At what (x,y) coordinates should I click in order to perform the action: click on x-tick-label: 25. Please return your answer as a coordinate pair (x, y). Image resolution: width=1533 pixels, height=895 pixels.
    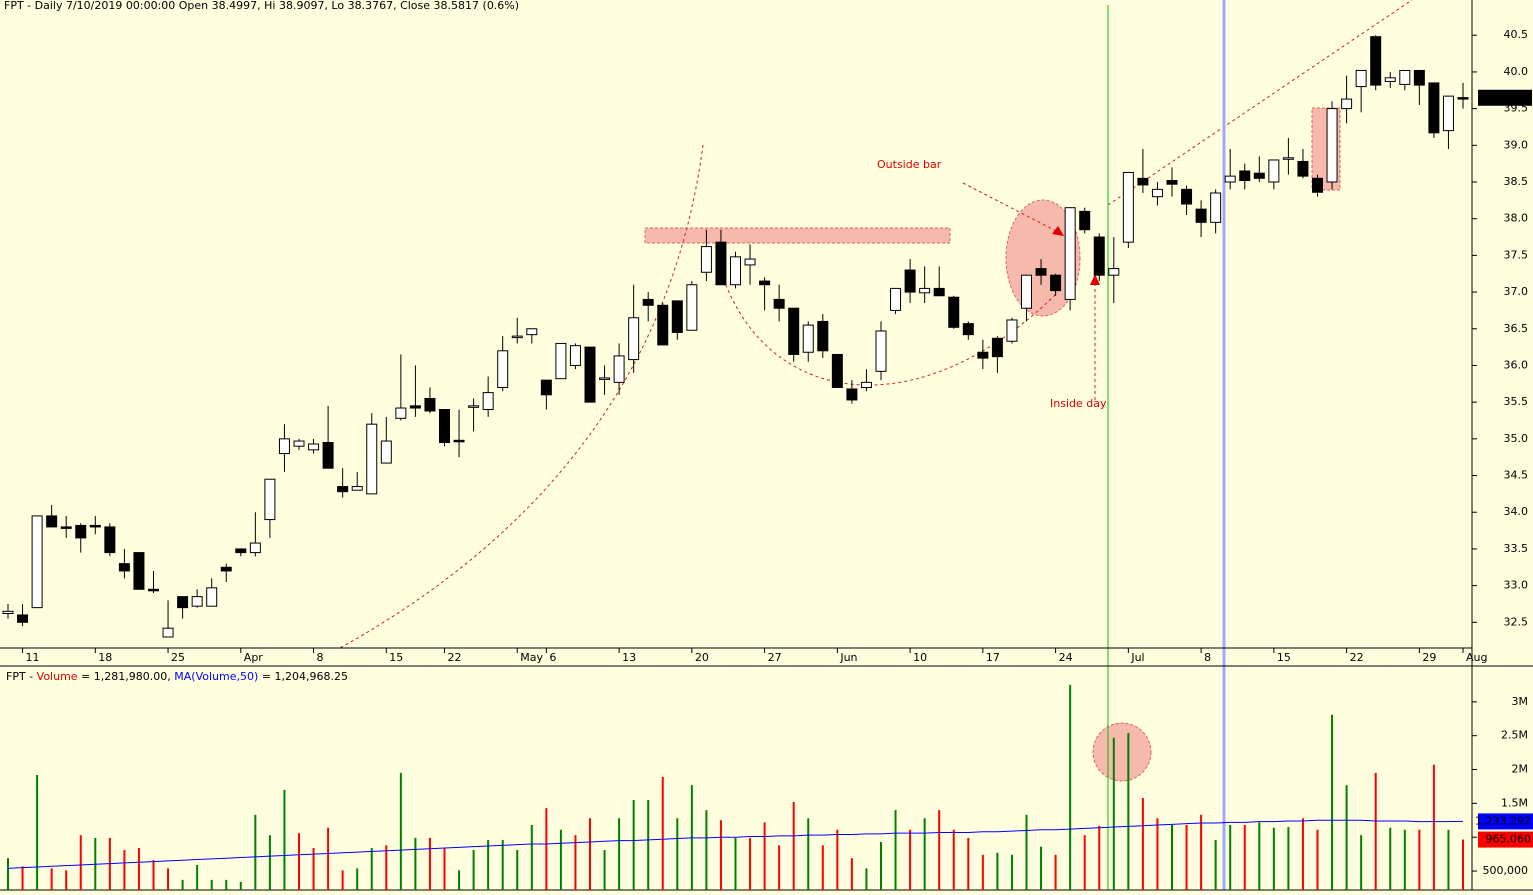
    Looking at the image, I should click on (178, 657).